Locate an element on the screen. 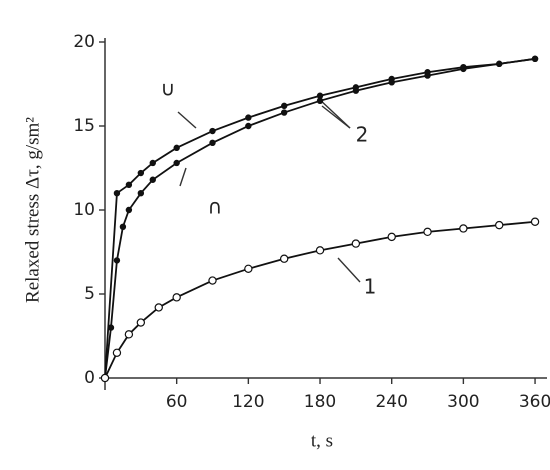 The height and width of the screenshot is (470, 550). y-tick-label: 15 is located at coordinates (84, 126).